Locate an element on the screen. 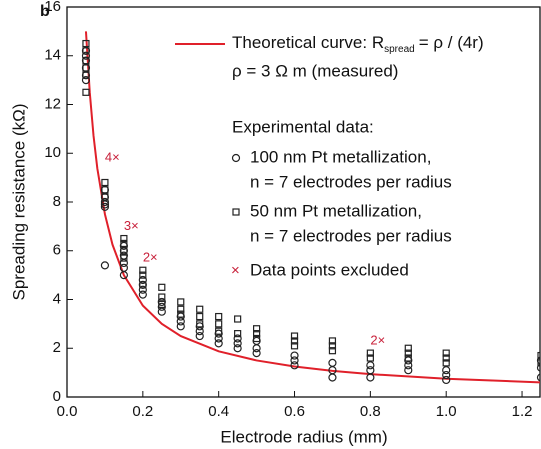 The image size is (541, 449). legend-label: Theoretical curve: Rspread = ρ / (4r) is located at coordinates (358, 43).